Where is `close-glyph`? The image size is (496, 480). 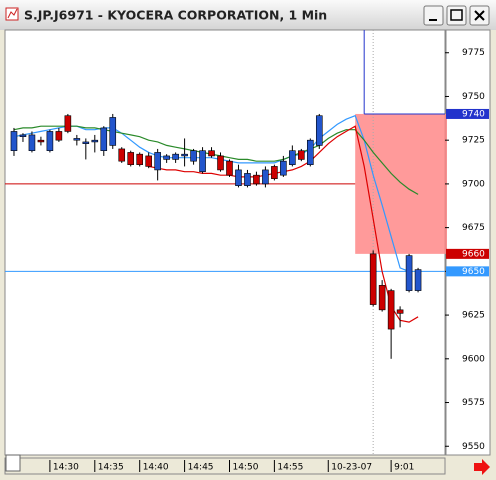 close-glyph is located at coordinates (479, 15).